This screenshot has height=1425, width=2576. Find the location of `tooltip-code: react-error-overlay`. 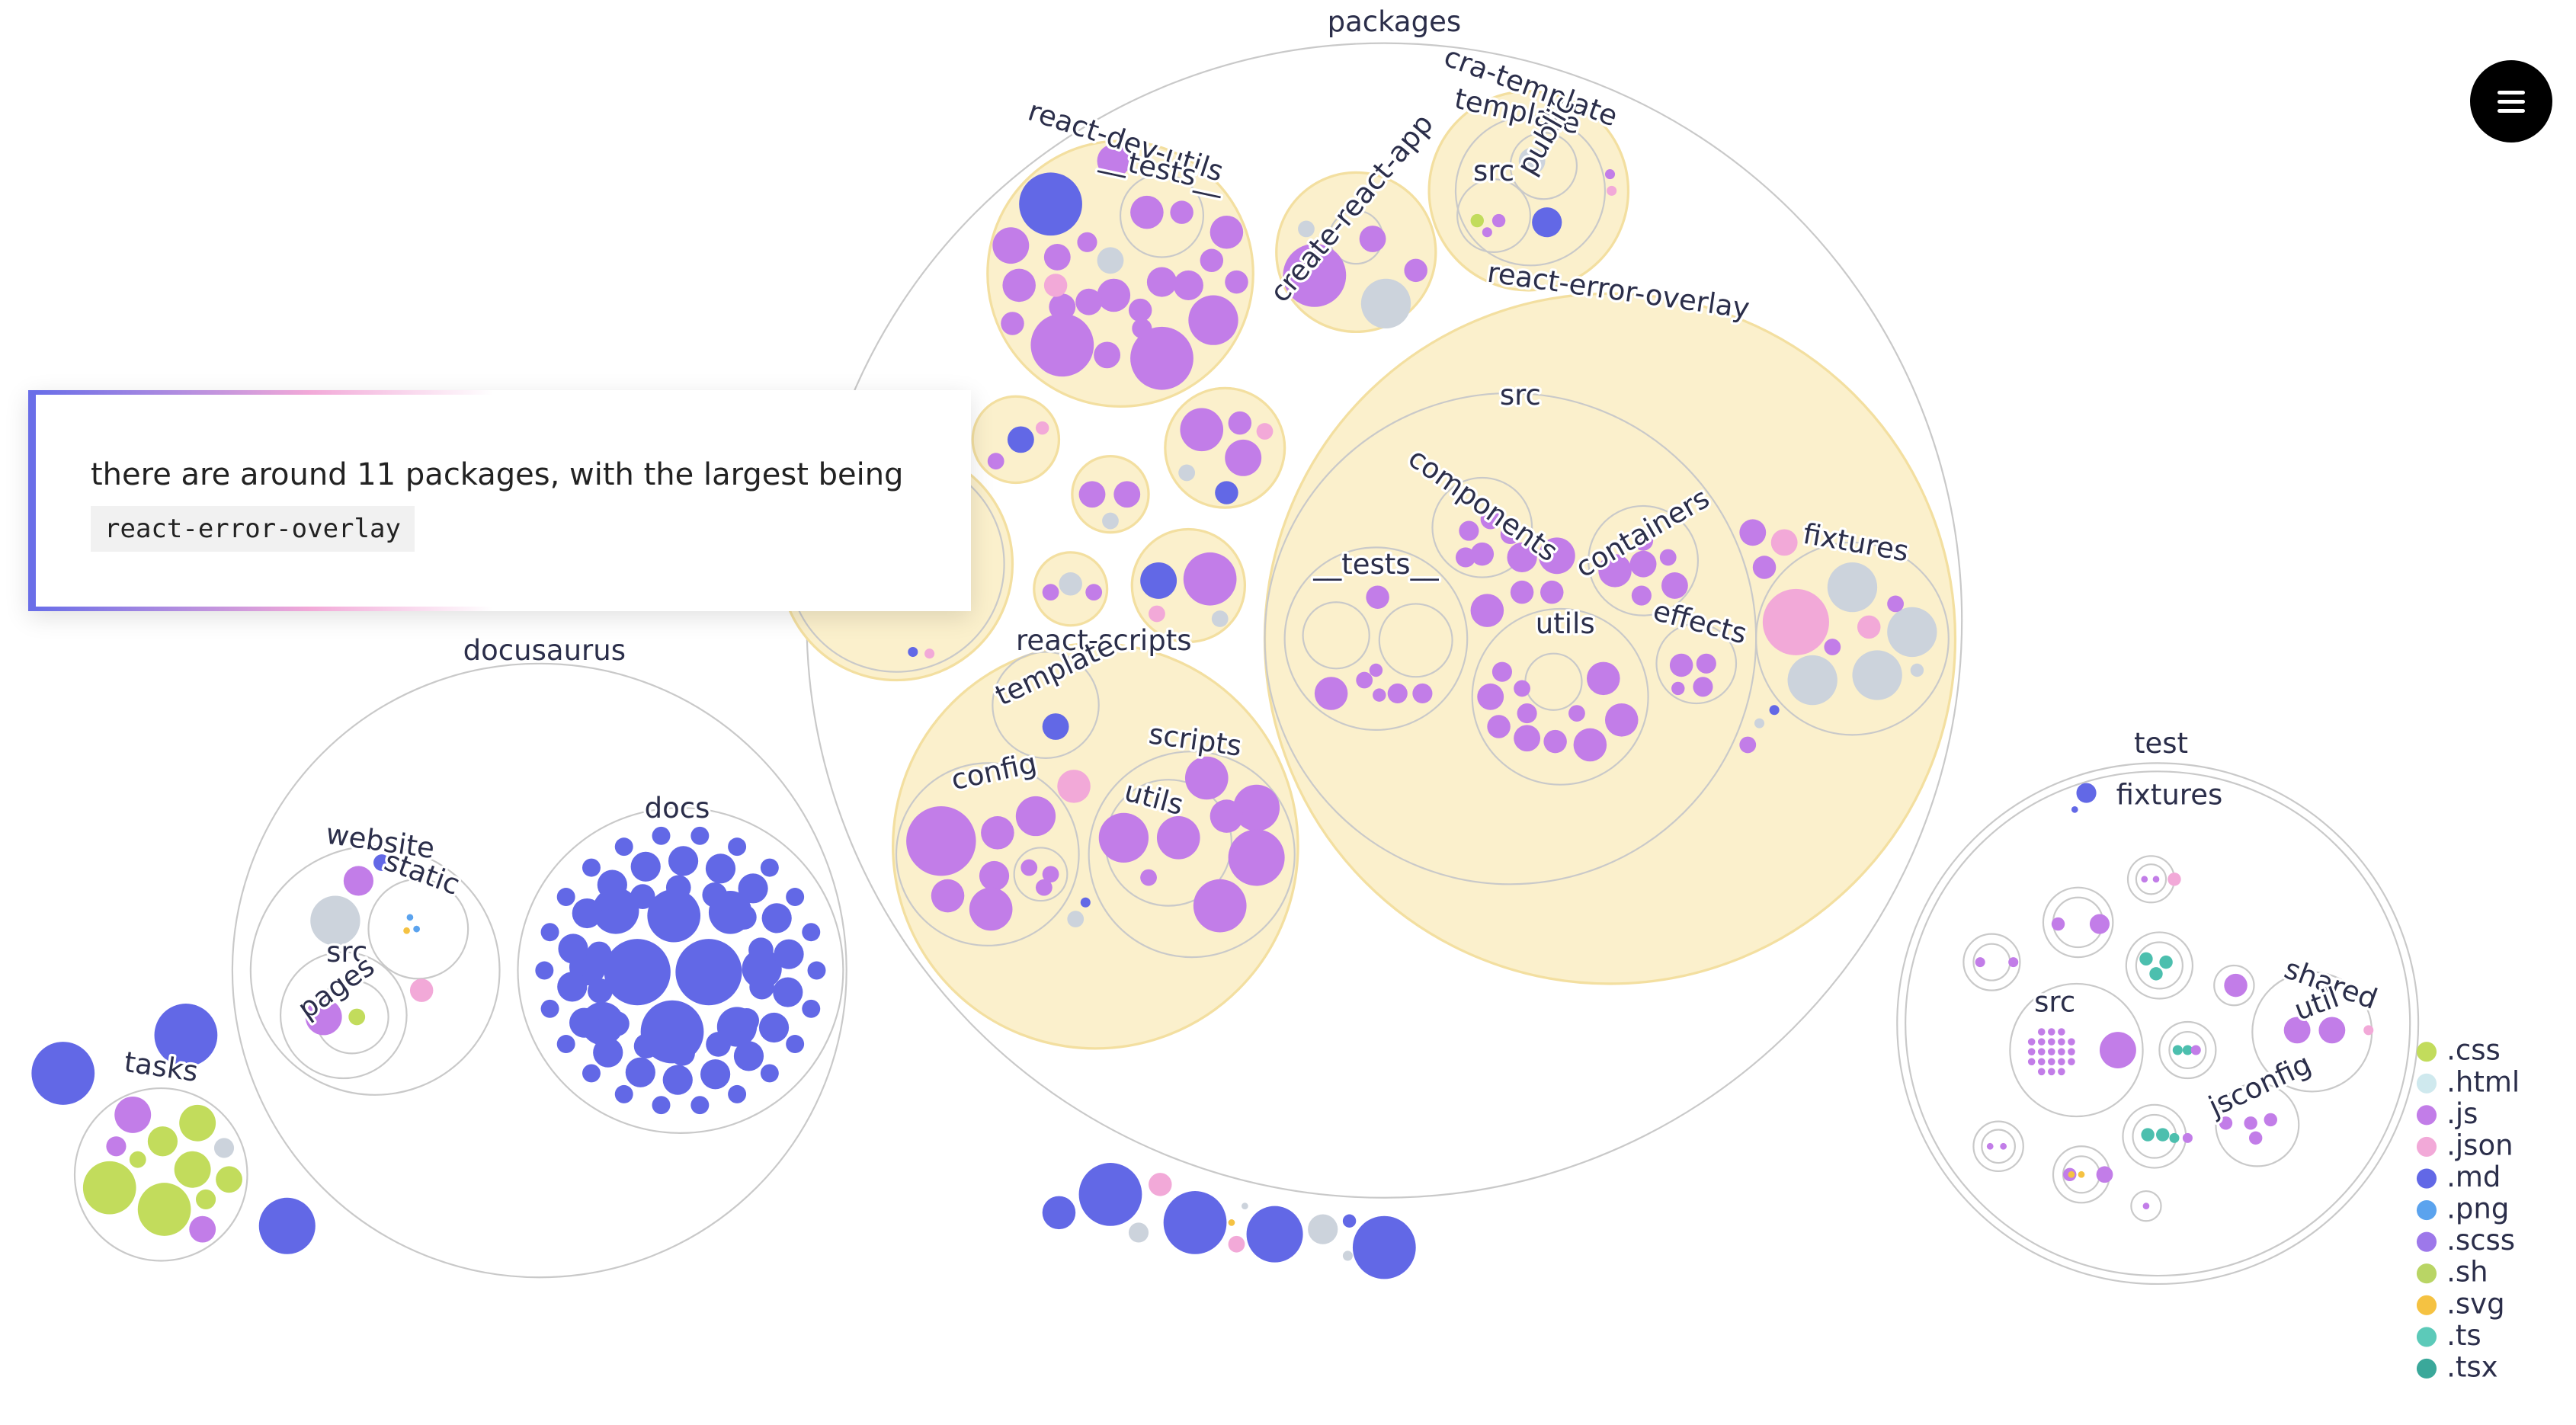

tooltip-code: react-error-overlay is located at coordinates (253, 529).